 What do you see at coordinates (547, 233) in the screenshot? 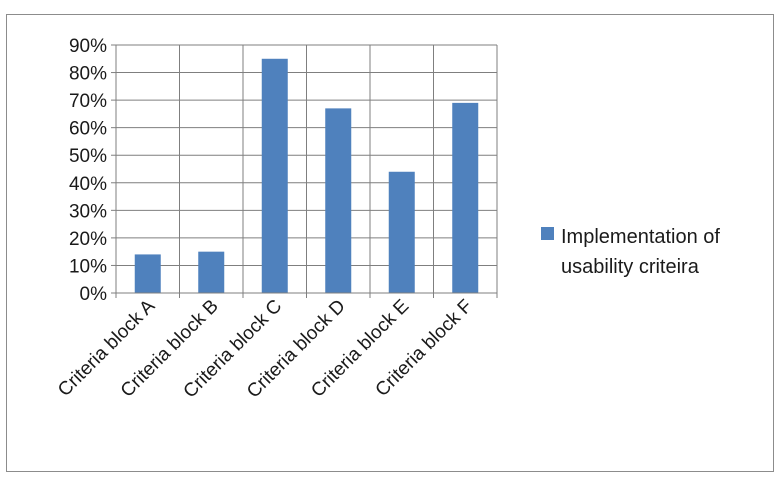
I see `legend-swatch` at bounding box center [547, 233].